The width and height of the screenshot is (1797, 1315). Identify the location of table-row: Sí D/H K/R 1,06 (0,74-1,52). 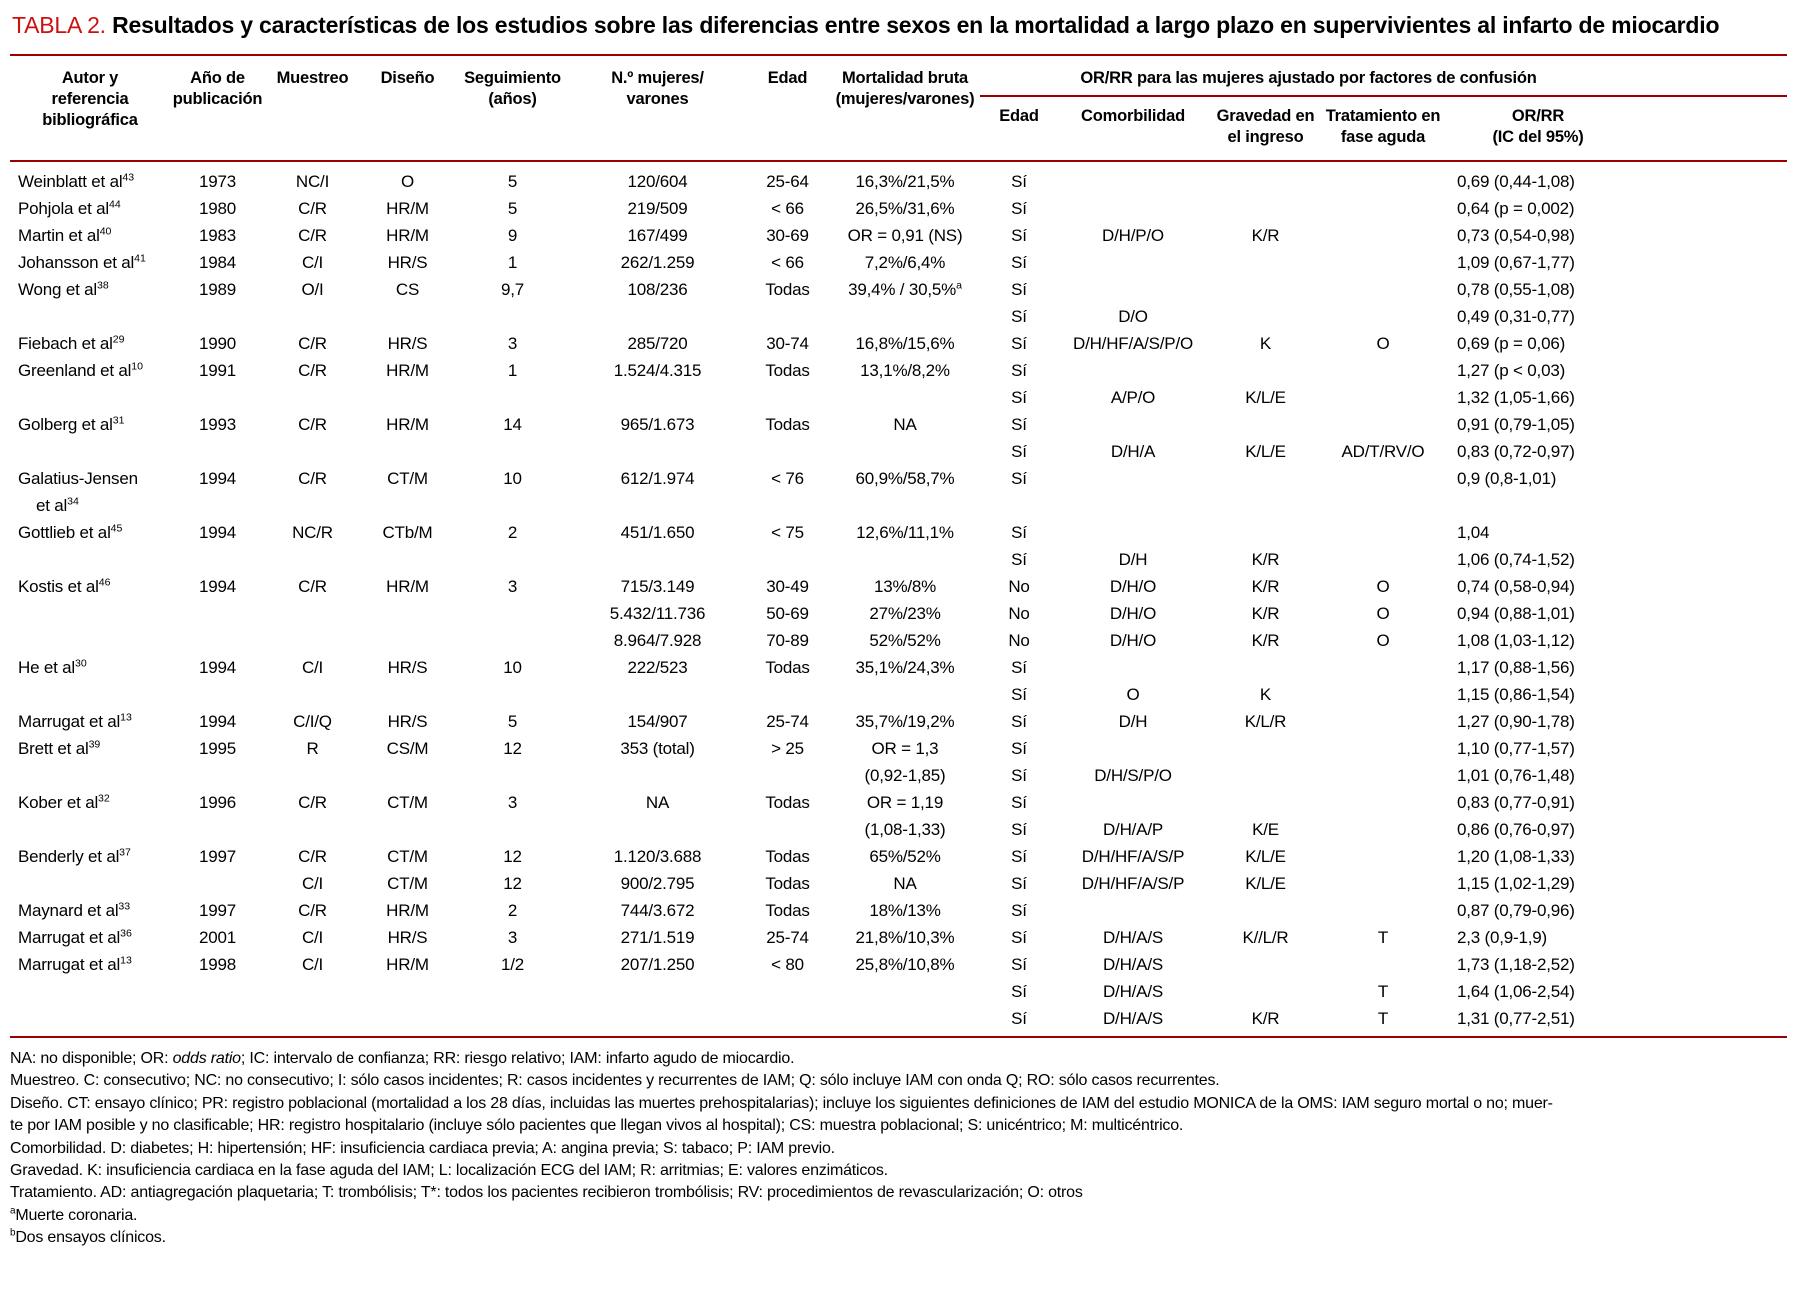
(898, 559).